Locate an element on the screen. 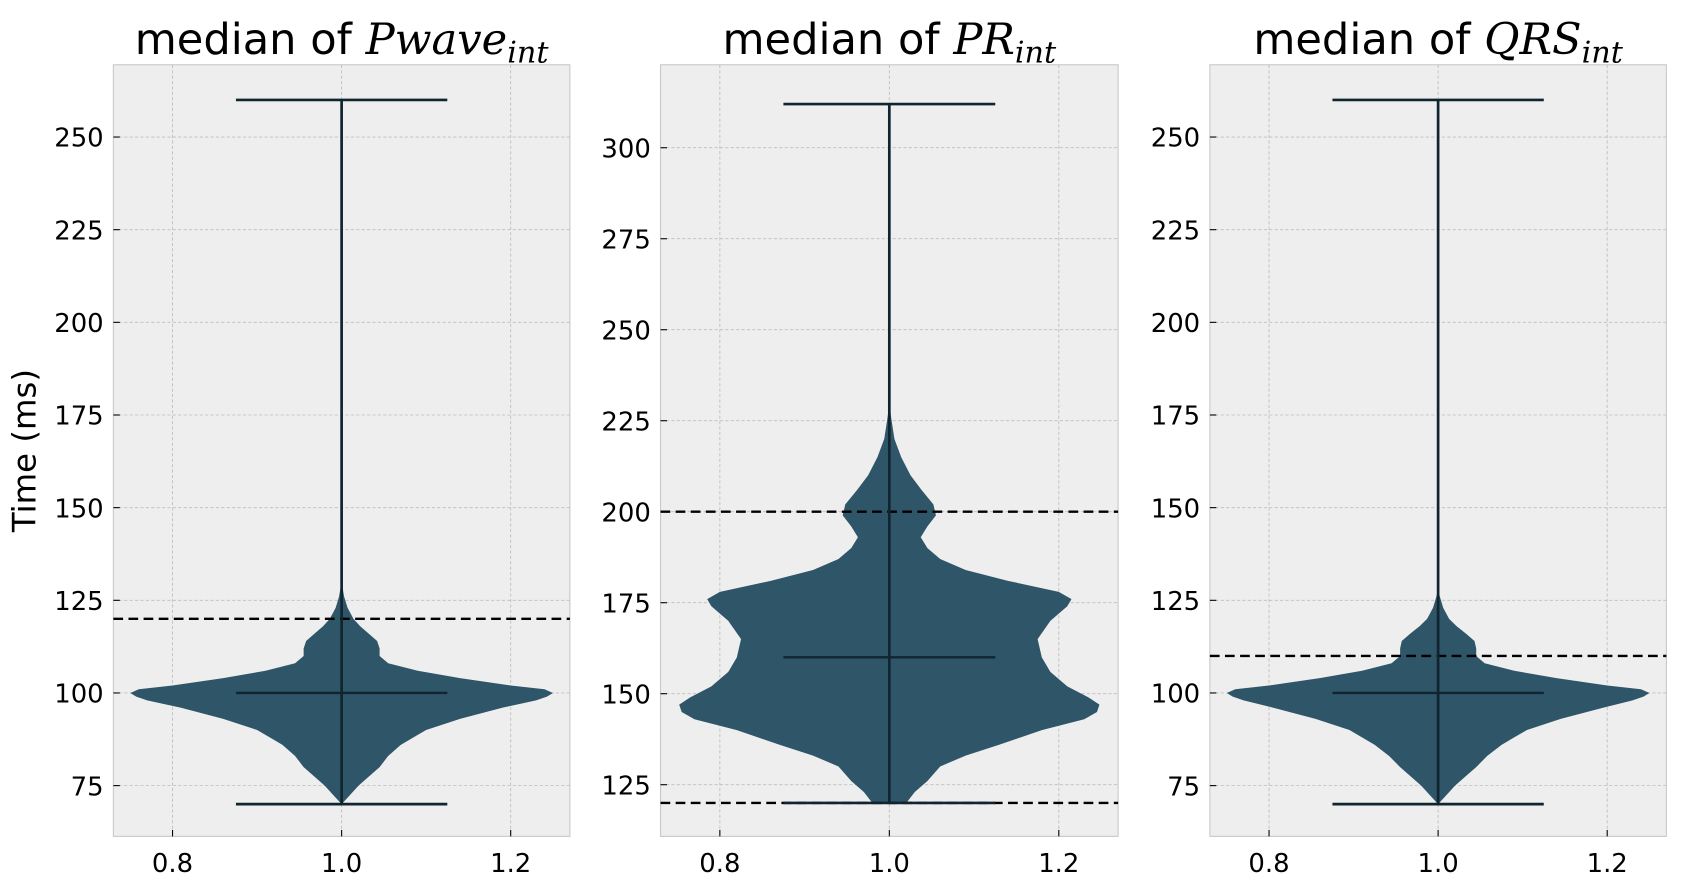 Image resolution: width=1688 pixels, height=880 pixels. title-variable: Pwave is located at coordinates (436, 40).